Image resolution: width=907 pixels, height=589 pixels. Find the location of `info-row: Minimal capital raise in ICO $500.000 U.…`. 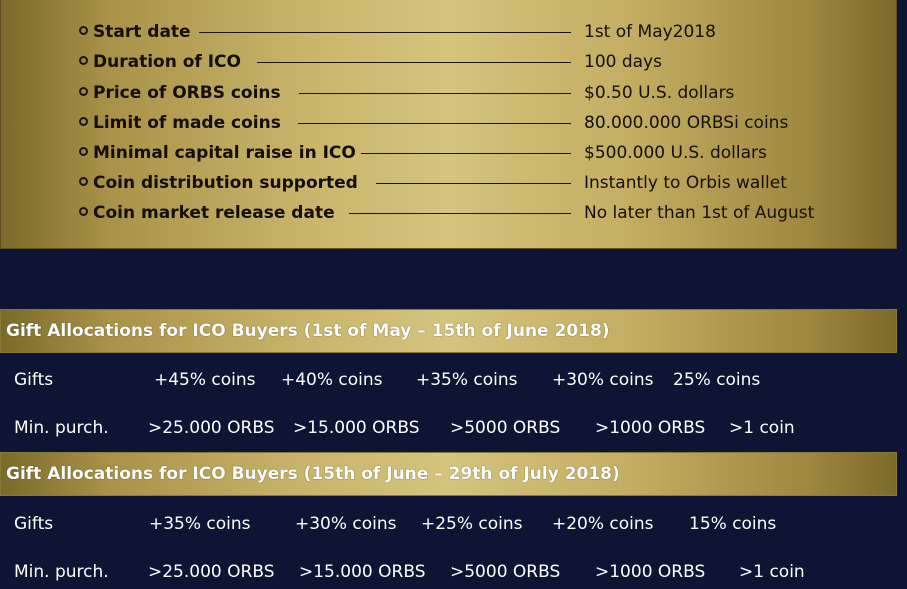

info-row: Minimal capital raise in ICO $500.000 U.… is located at coordinates (449, 157).